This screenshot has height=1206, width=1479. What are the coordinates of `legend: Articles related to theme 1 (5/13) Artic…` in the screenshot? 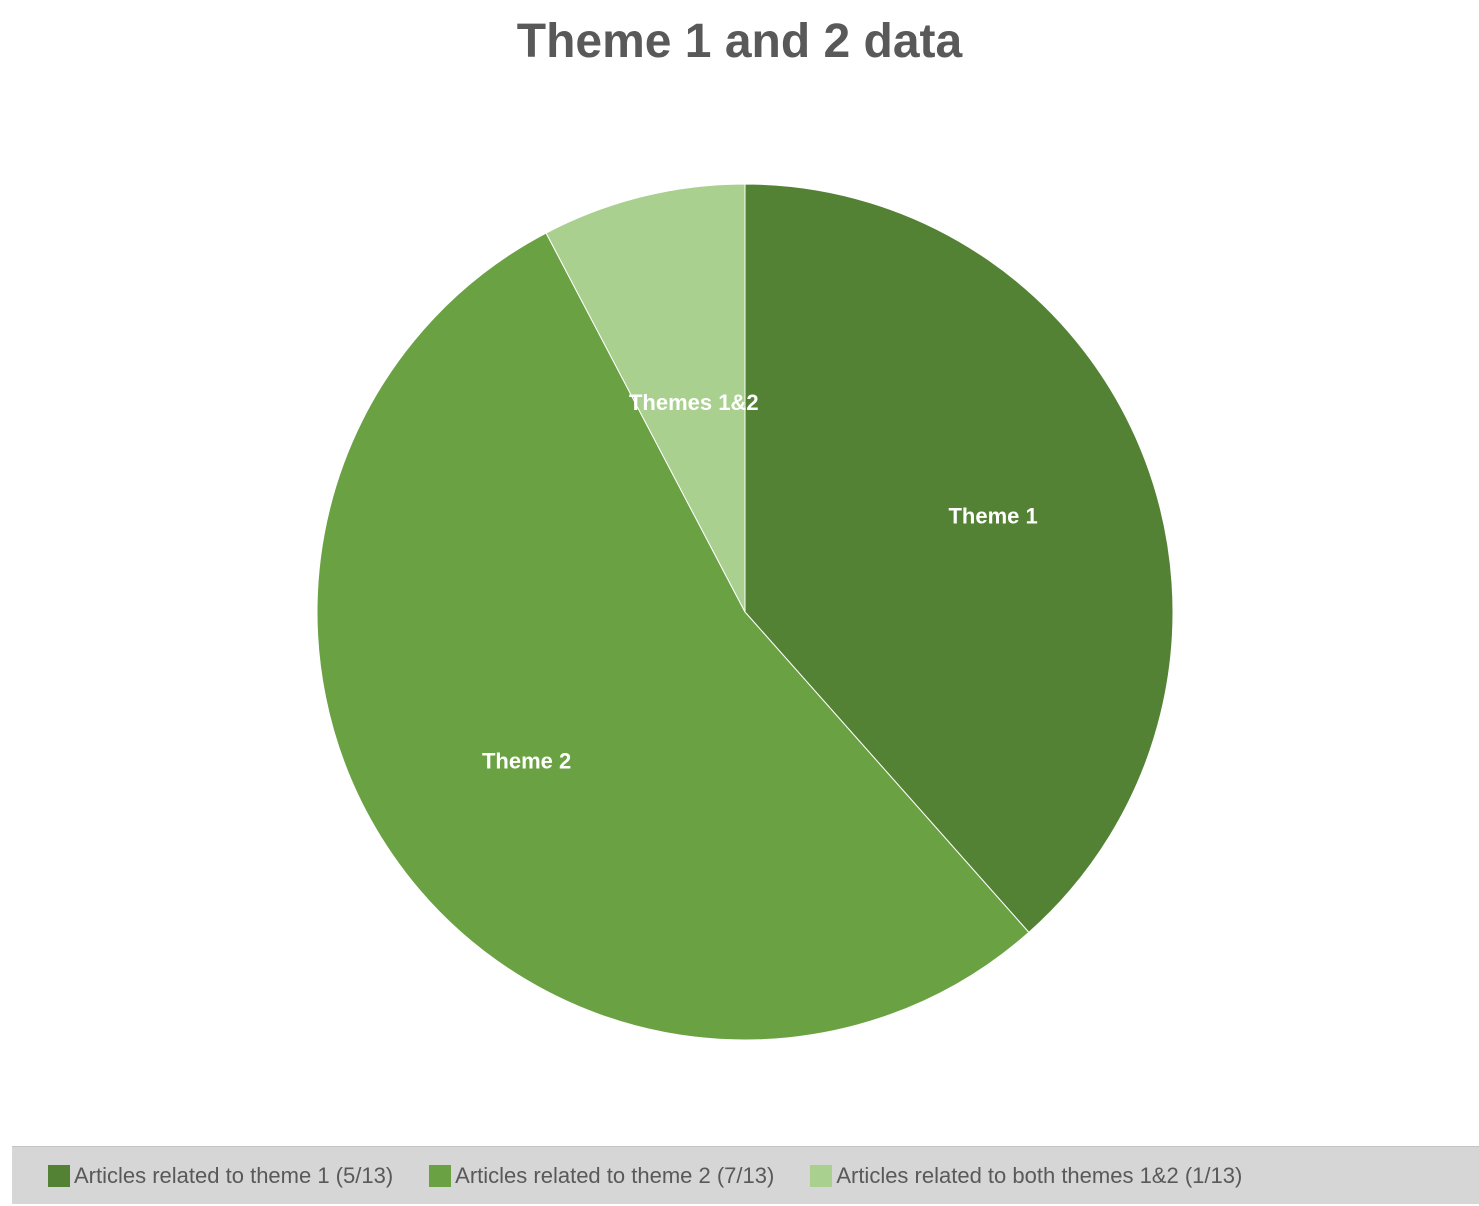 It's located at (745, 1175).